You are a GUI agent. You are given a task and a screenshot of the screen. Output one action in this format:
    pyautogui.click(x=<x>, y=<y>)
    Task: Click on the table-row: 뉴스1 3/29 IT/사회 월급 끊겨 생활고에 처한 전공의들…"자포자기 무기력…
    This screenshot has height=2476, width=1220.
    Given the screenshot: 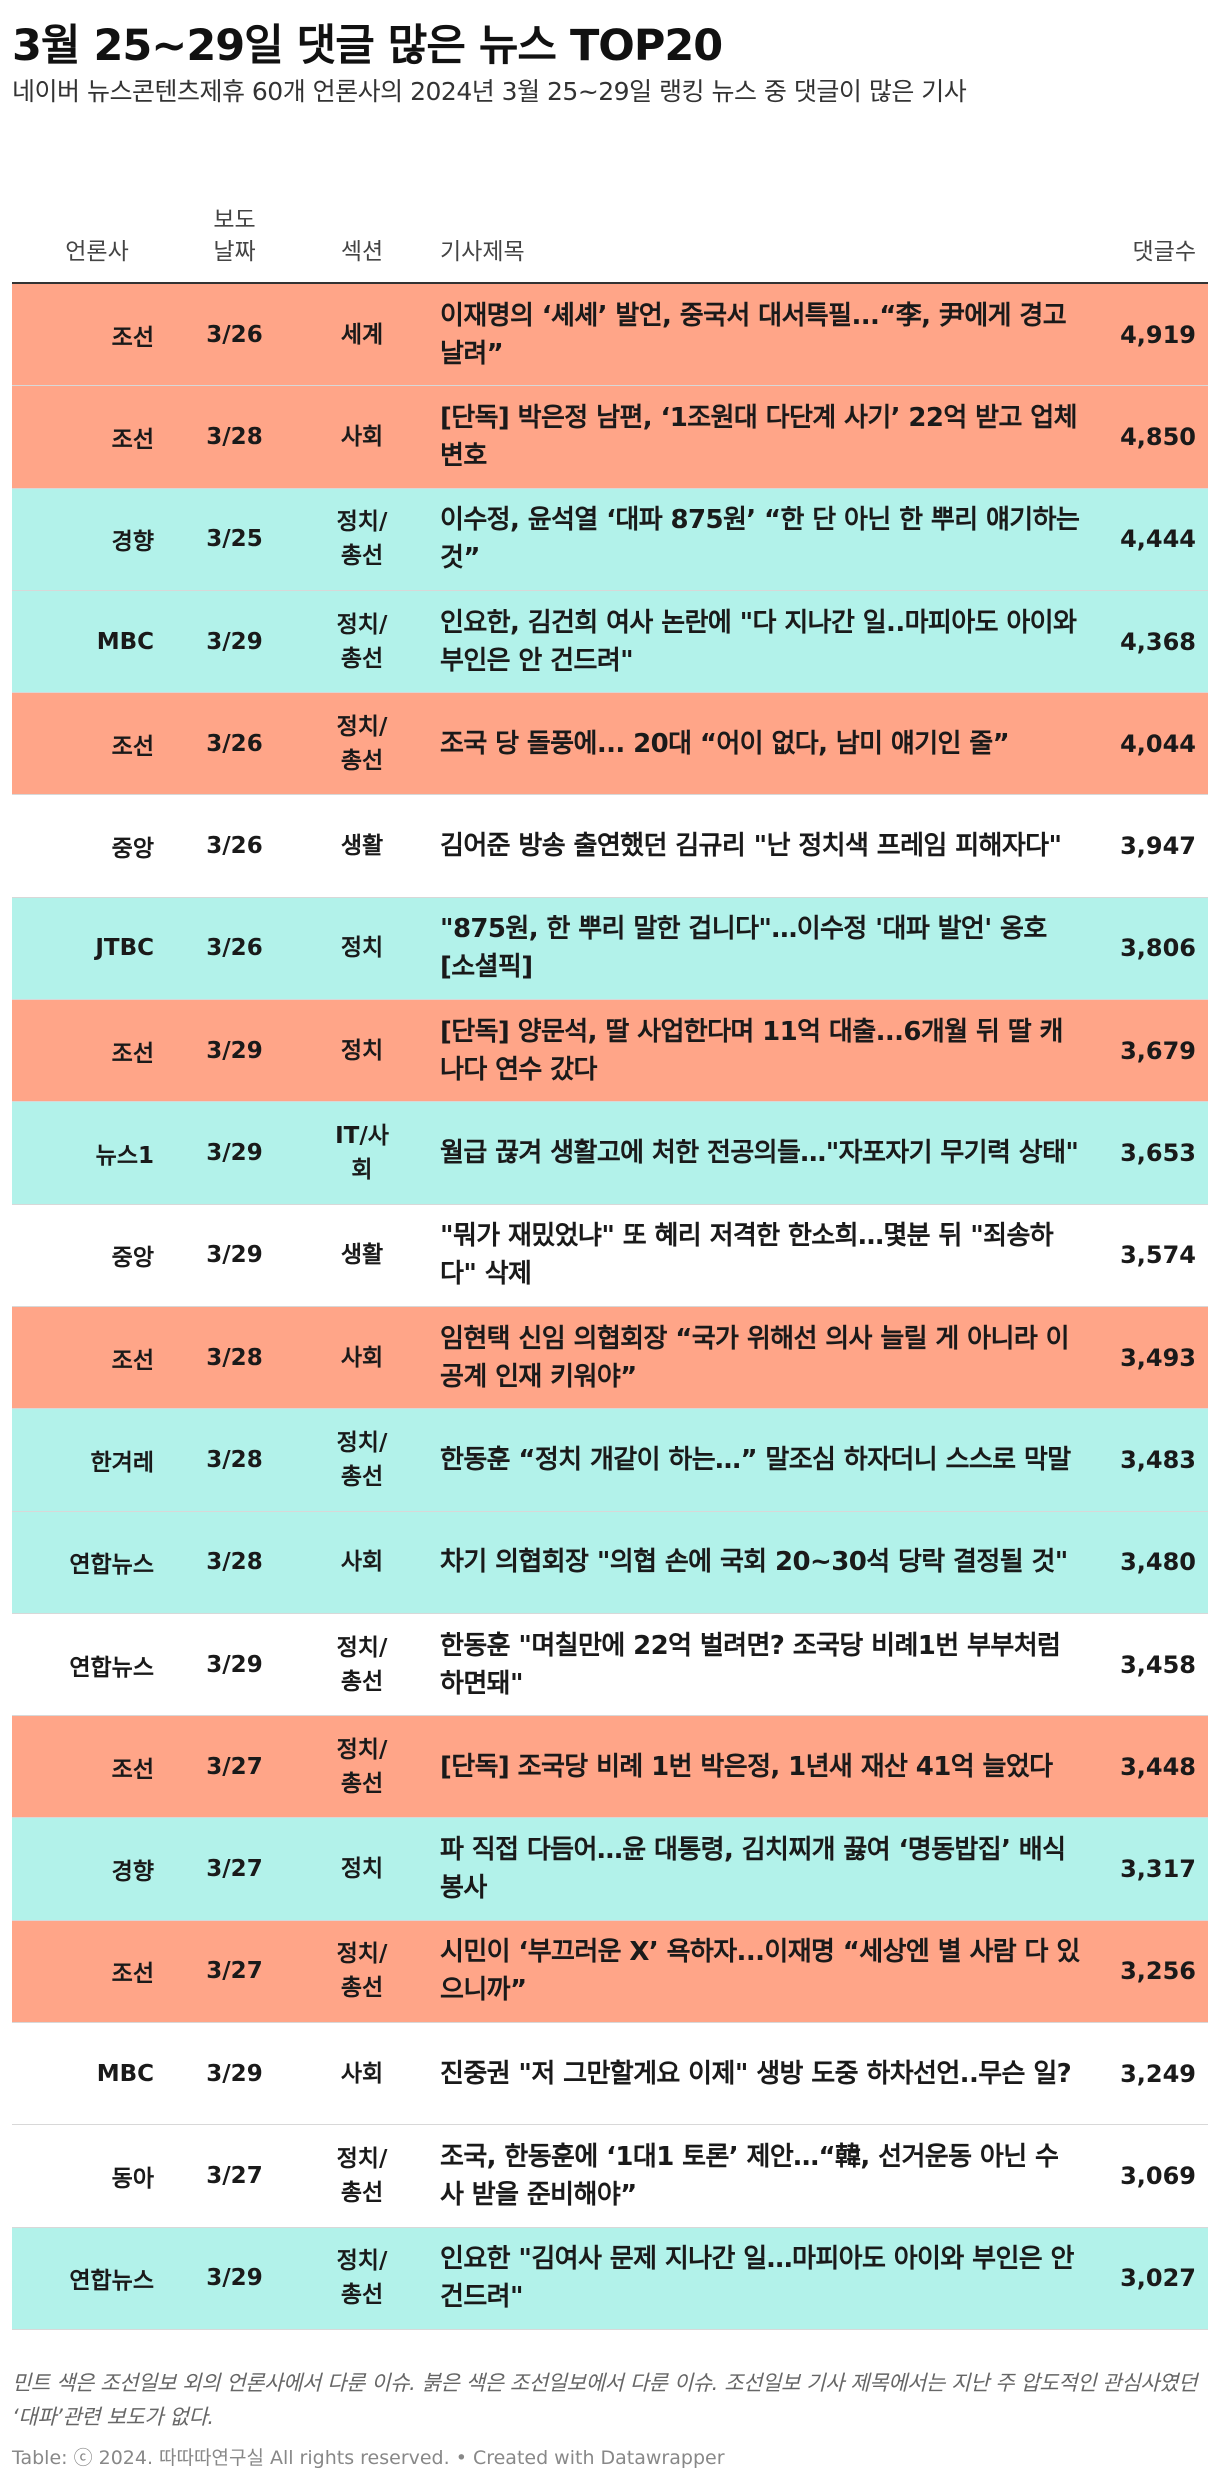 What is the action you would take?
    pyautogui.click(x=610, y=1153)
    